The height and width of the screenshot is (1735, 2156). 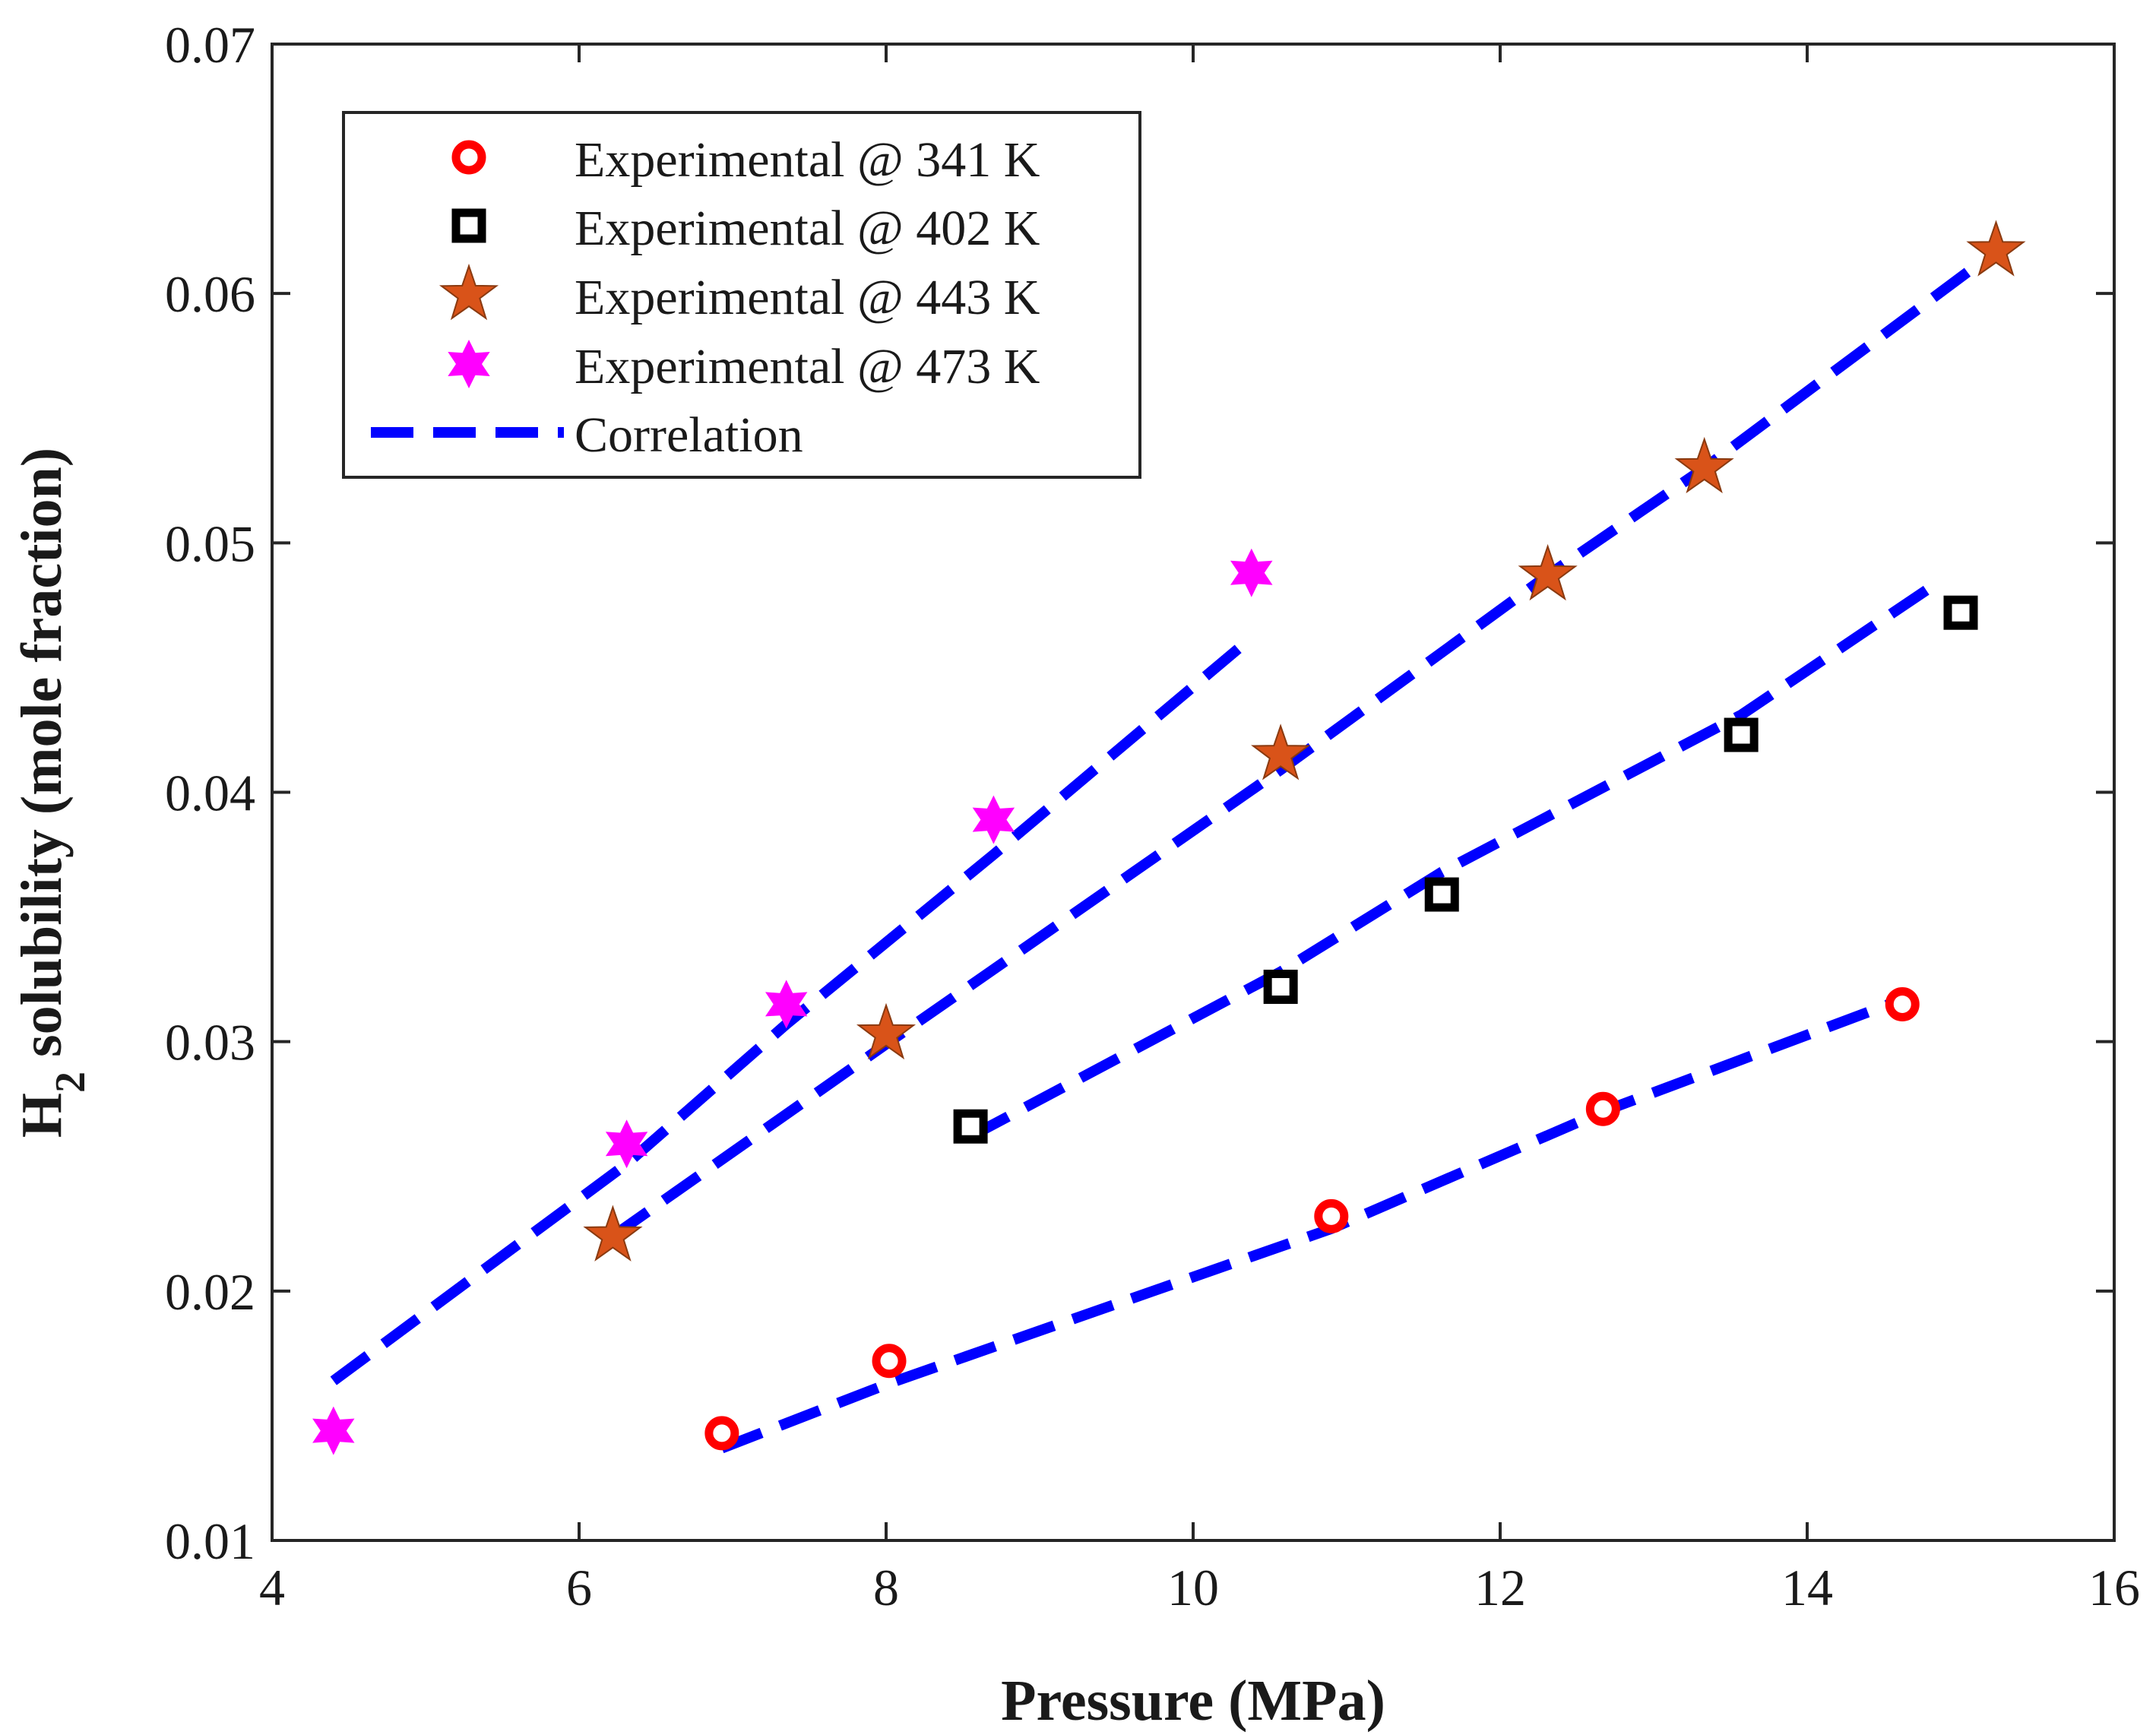 I want to click on y-tick-label: 0.04, so click(x=210, y=793).